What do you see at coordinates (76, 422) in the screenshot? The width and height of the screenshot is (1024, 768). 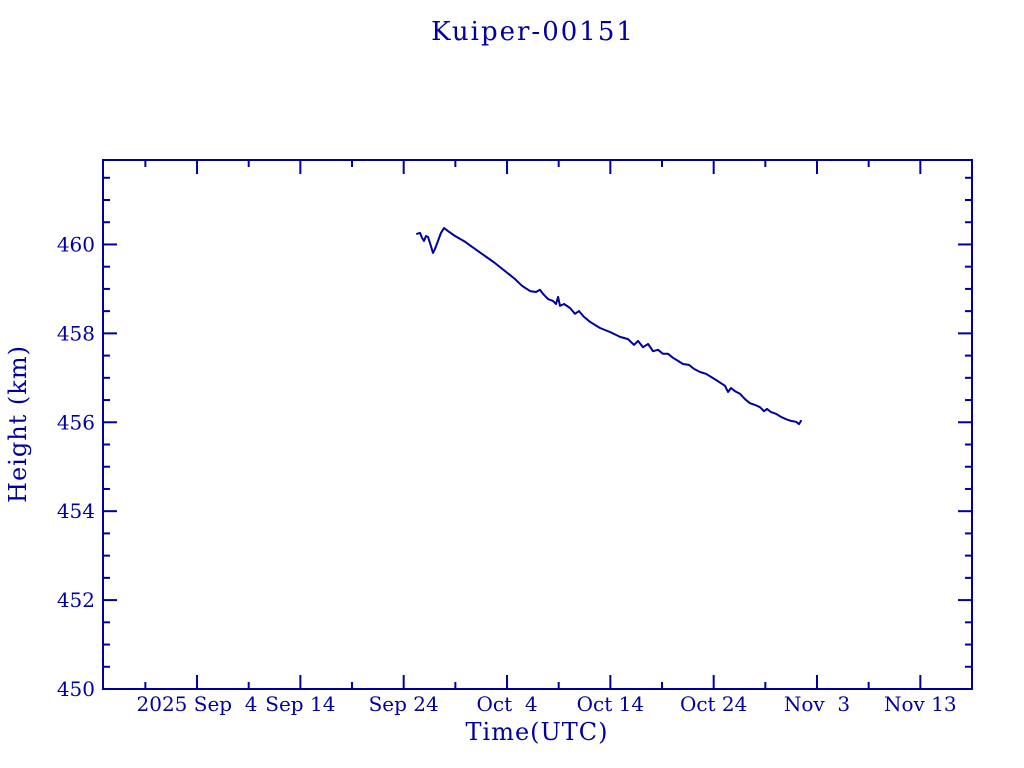 I see `y-tick-label: 456` at bounding box center [76, 422].